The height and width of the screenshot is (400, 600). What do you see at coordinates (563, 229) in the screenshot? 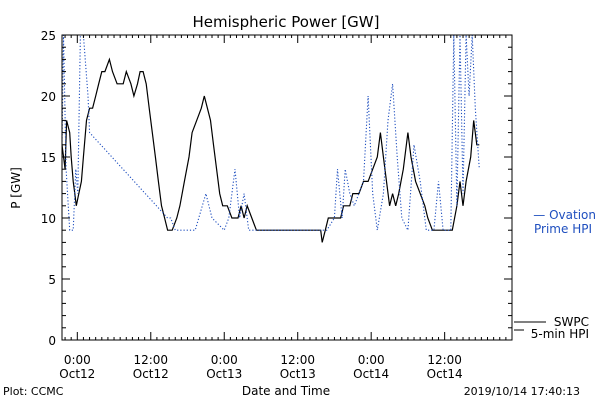
I see `legend-ovation-line2: Prime HPI` at bounding box center [563, 229].